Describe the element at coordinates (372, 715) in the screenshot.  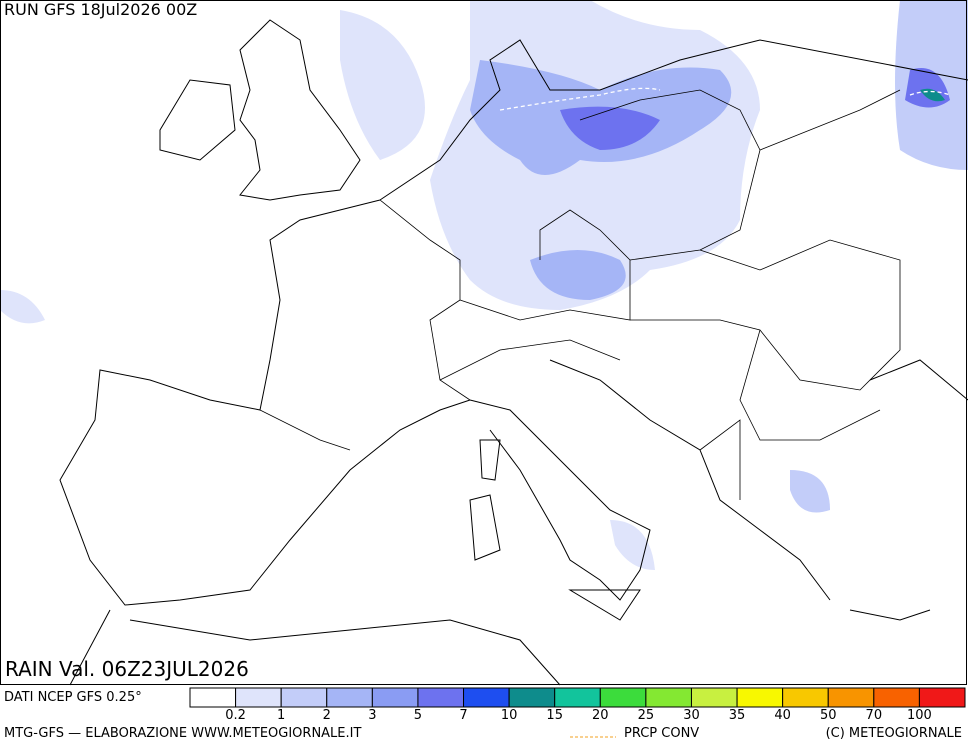
I see `legend-tick: 3` at that location.